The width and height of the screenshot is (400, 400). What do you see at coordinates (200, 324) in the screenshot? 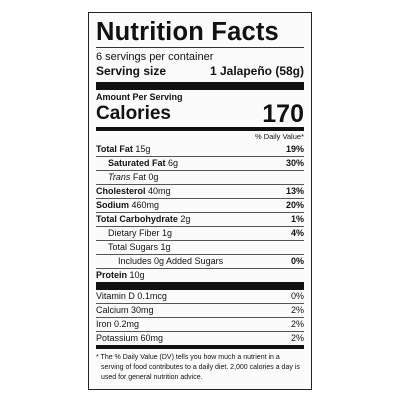
I see `nutrient-row: Iron 0.2mg 2%` at bounding box center [200, 324].